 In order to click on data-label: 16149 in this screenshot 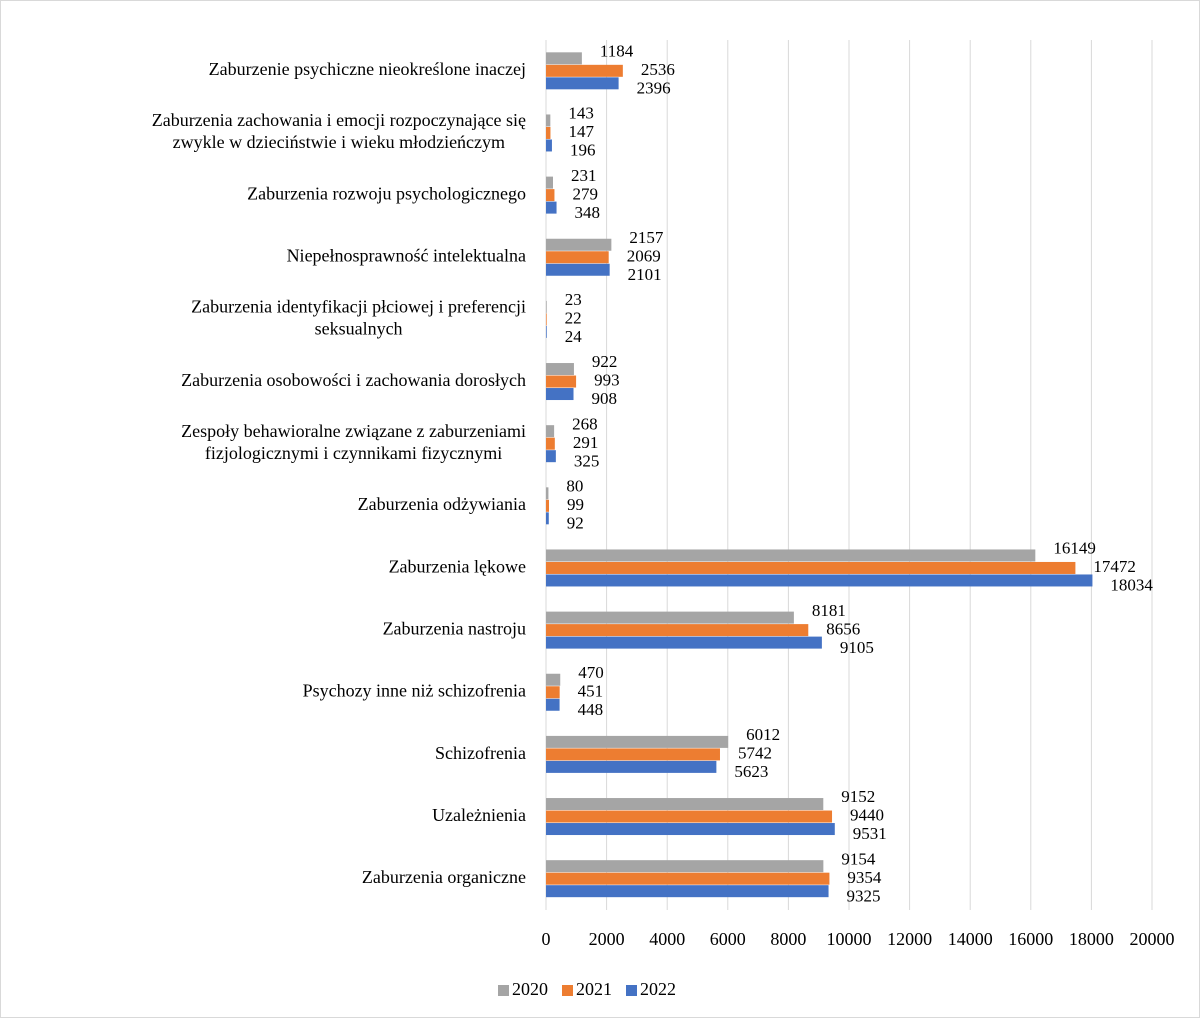, I will do `click(1074, 548)`.